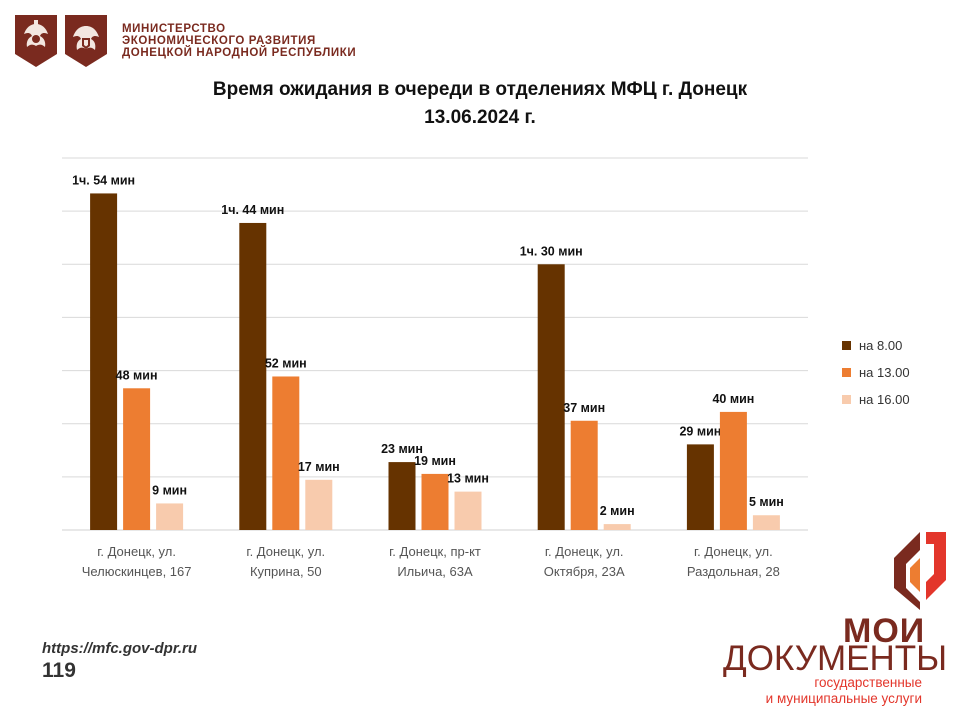 The image size is (960, 720). I want to click on data-label: 2 мин, so click(617, 511).